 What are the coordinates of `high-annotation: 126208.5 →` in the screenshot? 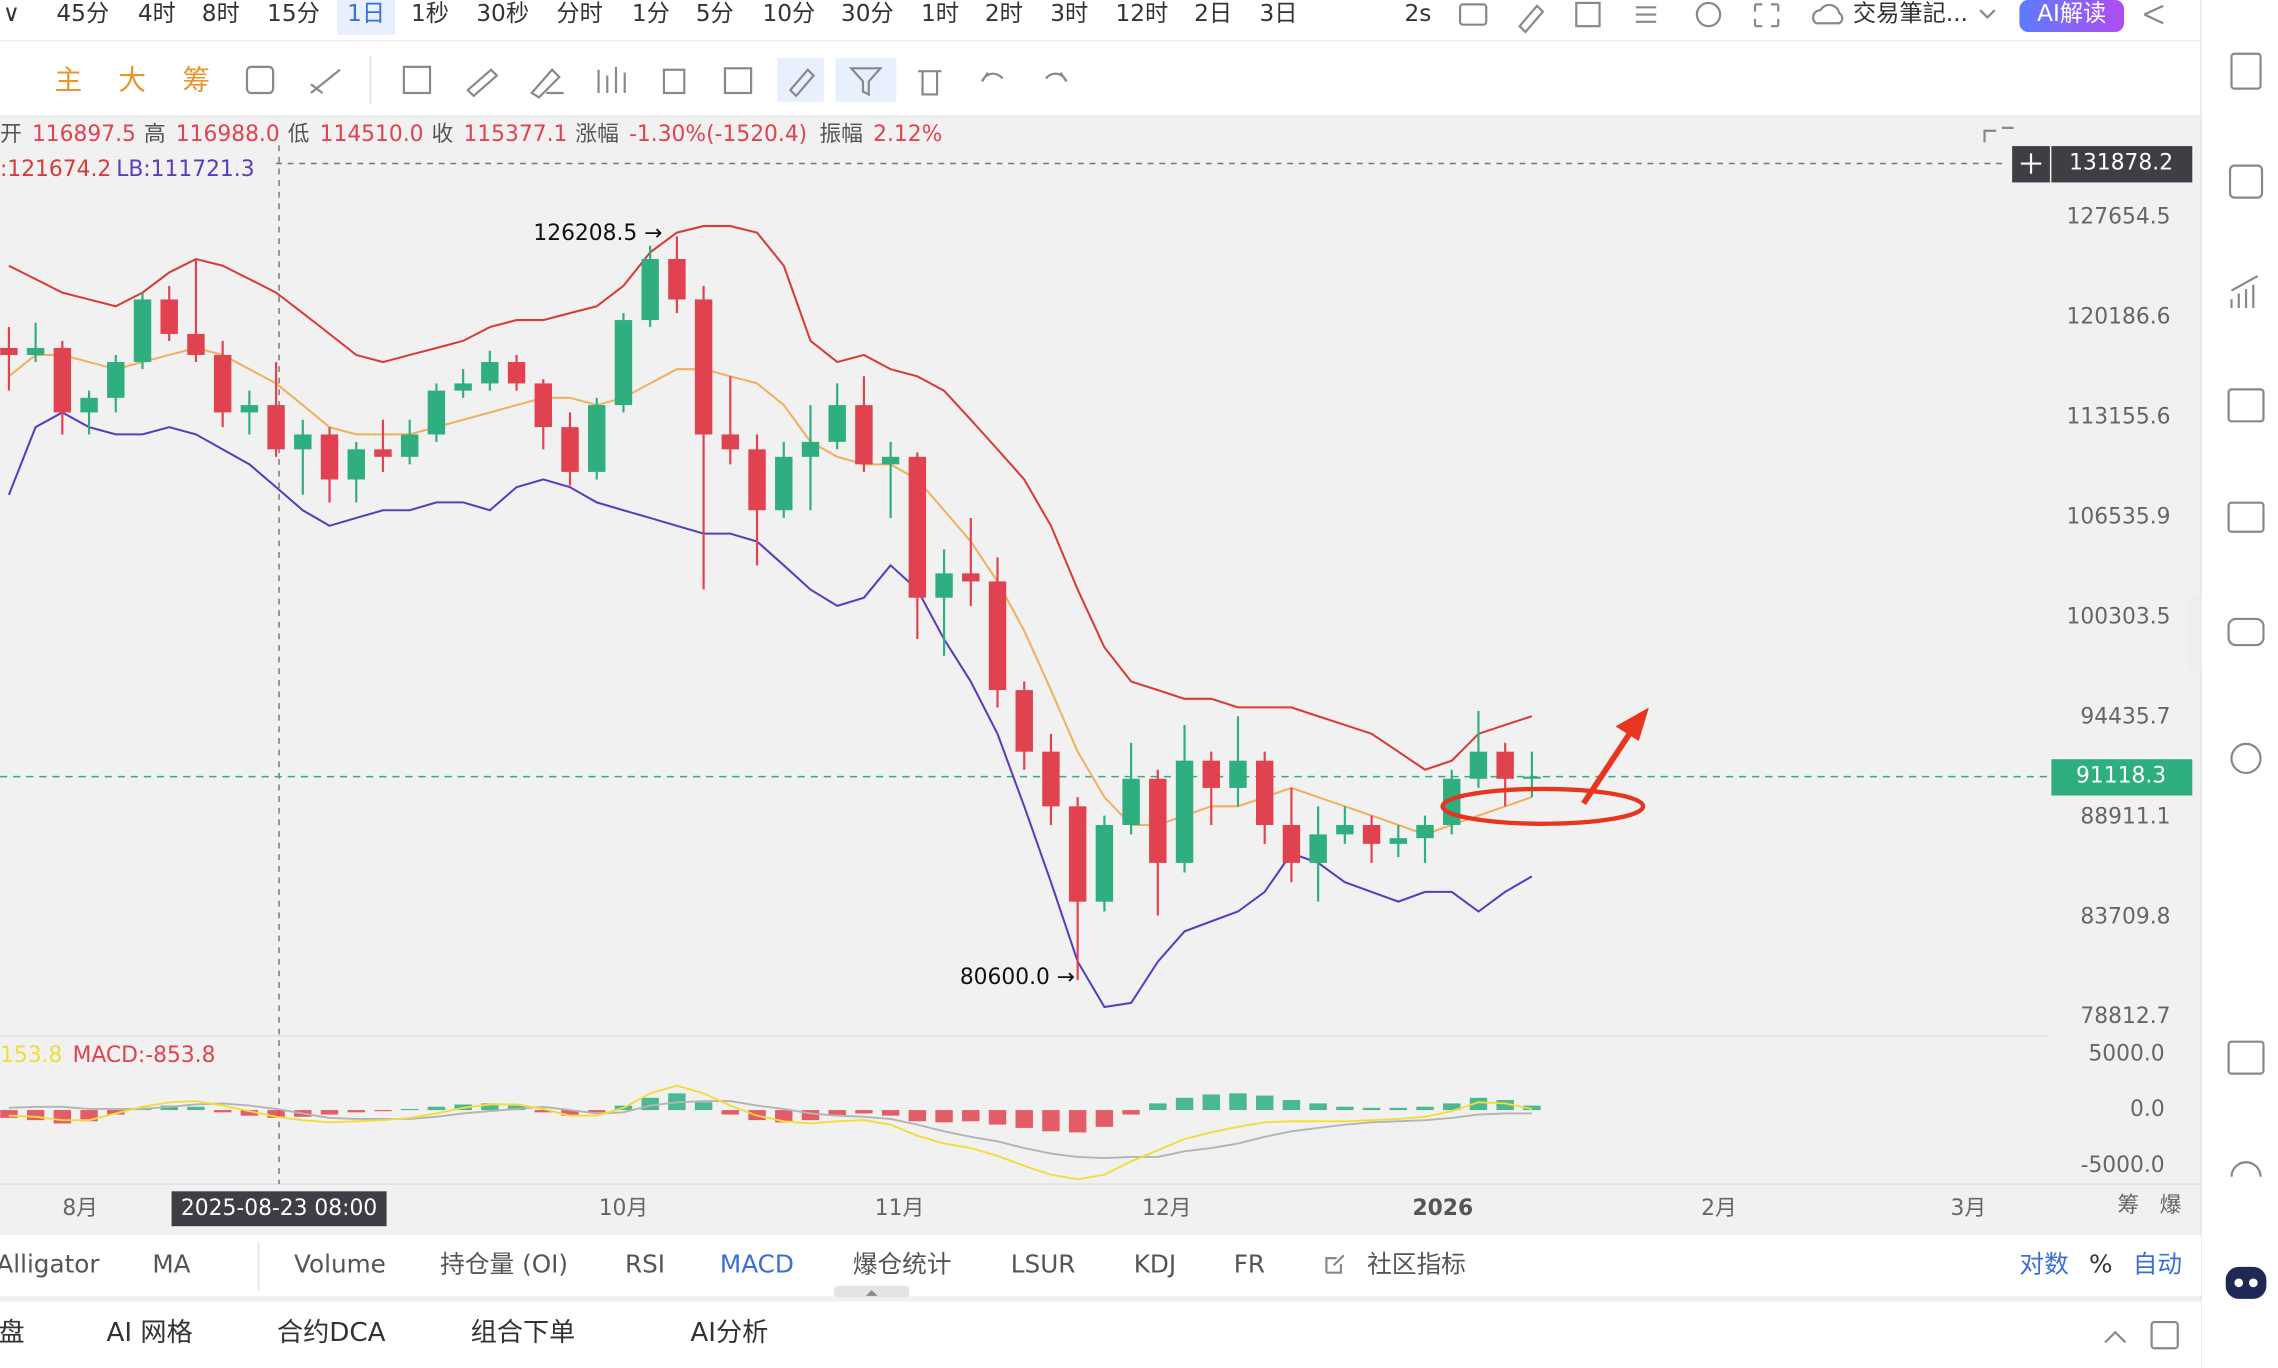 It's located at (597, 233).